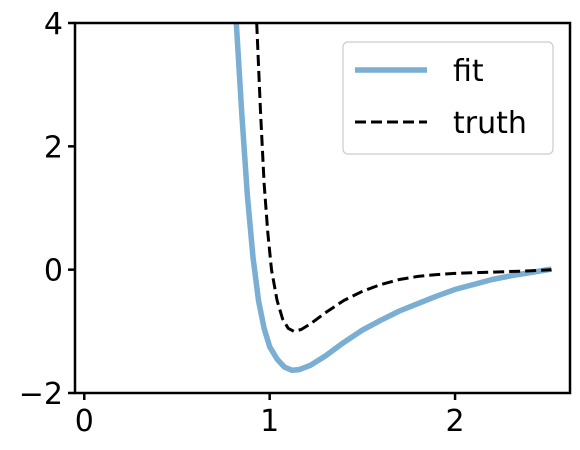  Describe the element at coordinates (53, 147) in the screenshot. I see `y-tick-label: 2` at that location.